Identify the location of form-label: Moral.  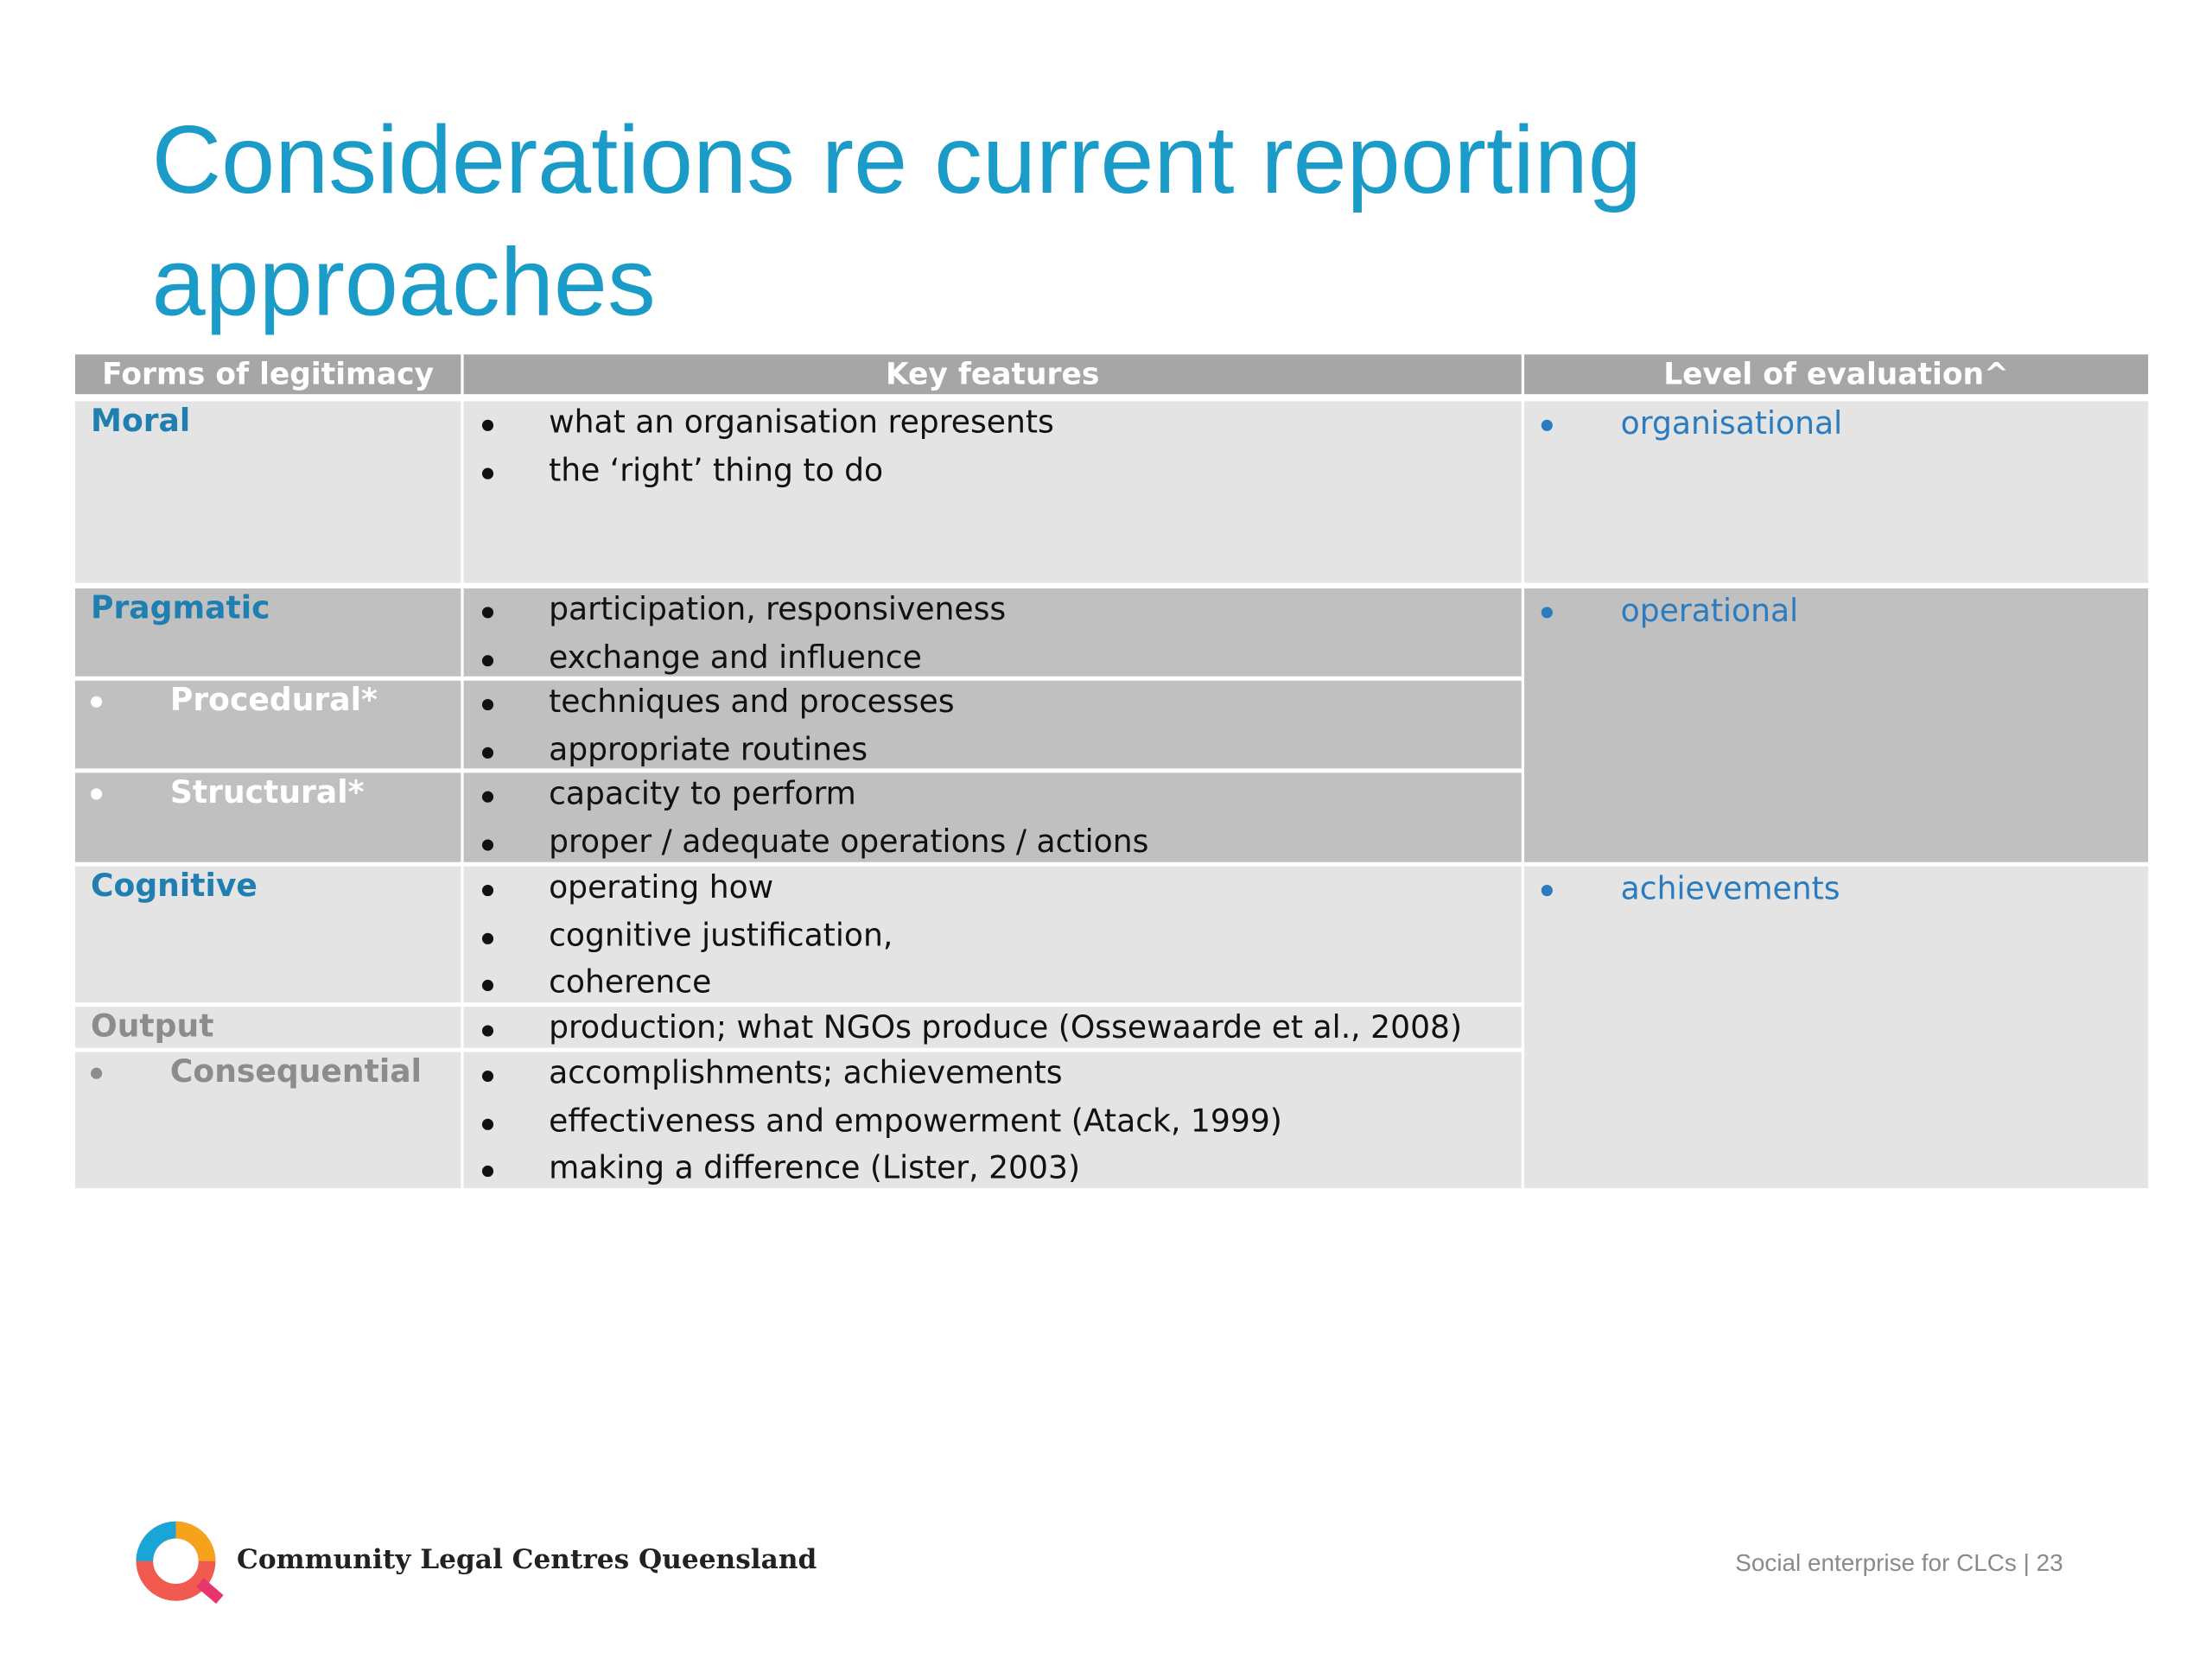
(141, 422).